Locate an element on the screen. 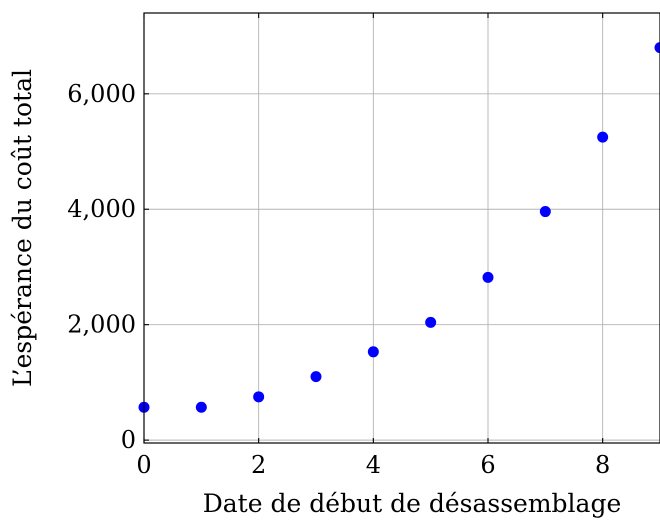 This screenshot has width=660, height=523. x-tick-labels: 0 2 4 6 8 is located at coordinates (373, 465).